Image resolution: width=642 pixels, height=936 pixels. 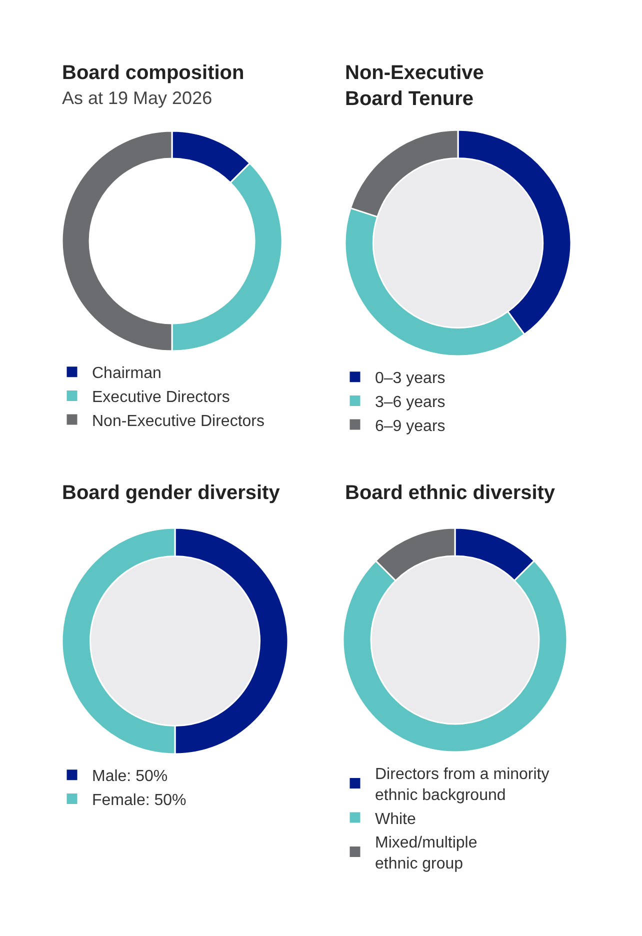 What do you see at coordinates (171, 493) in the screenshot?
I see `chart-title: Board gender diversity` at bounding box center [171, 493].